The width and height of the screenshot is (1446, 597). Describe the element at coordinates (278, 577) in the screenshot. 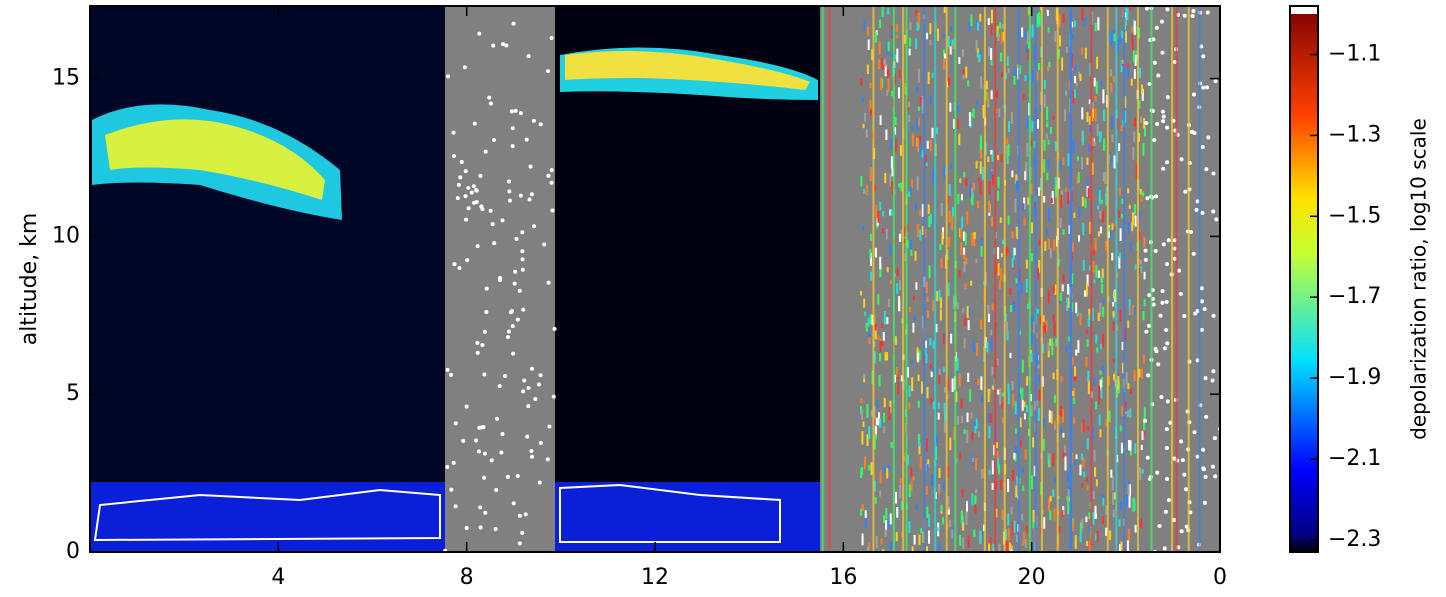

I see `x-tick-label: 4` at that location.